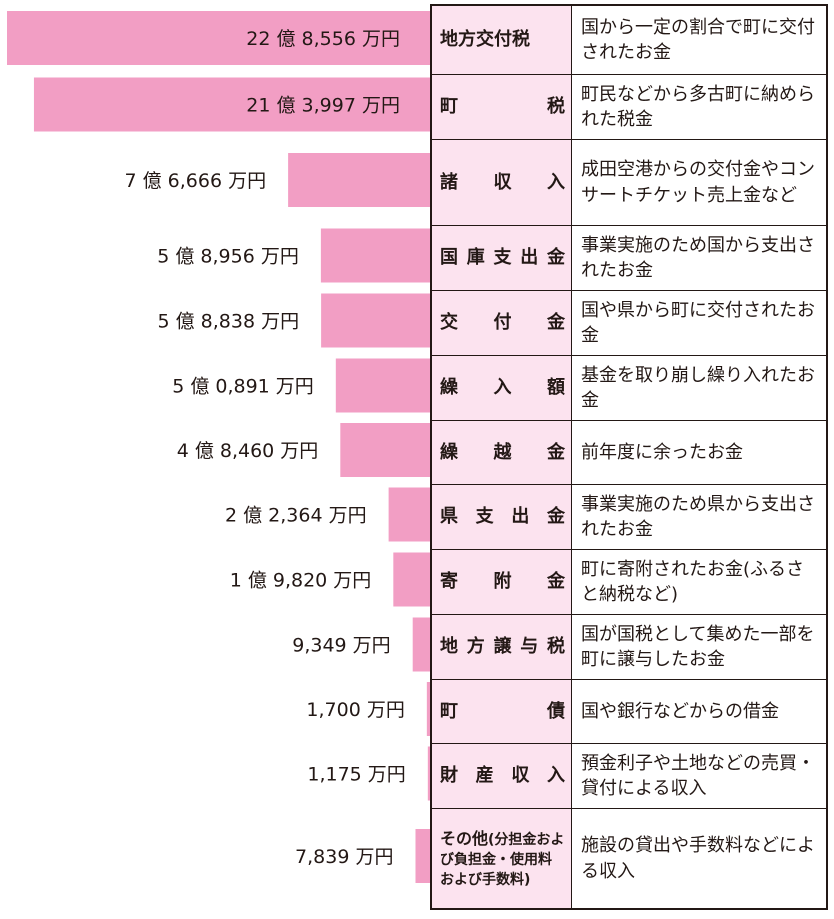  I want to click on category-description: 事業実施のため県から支出されたお金, so click(698, 516).